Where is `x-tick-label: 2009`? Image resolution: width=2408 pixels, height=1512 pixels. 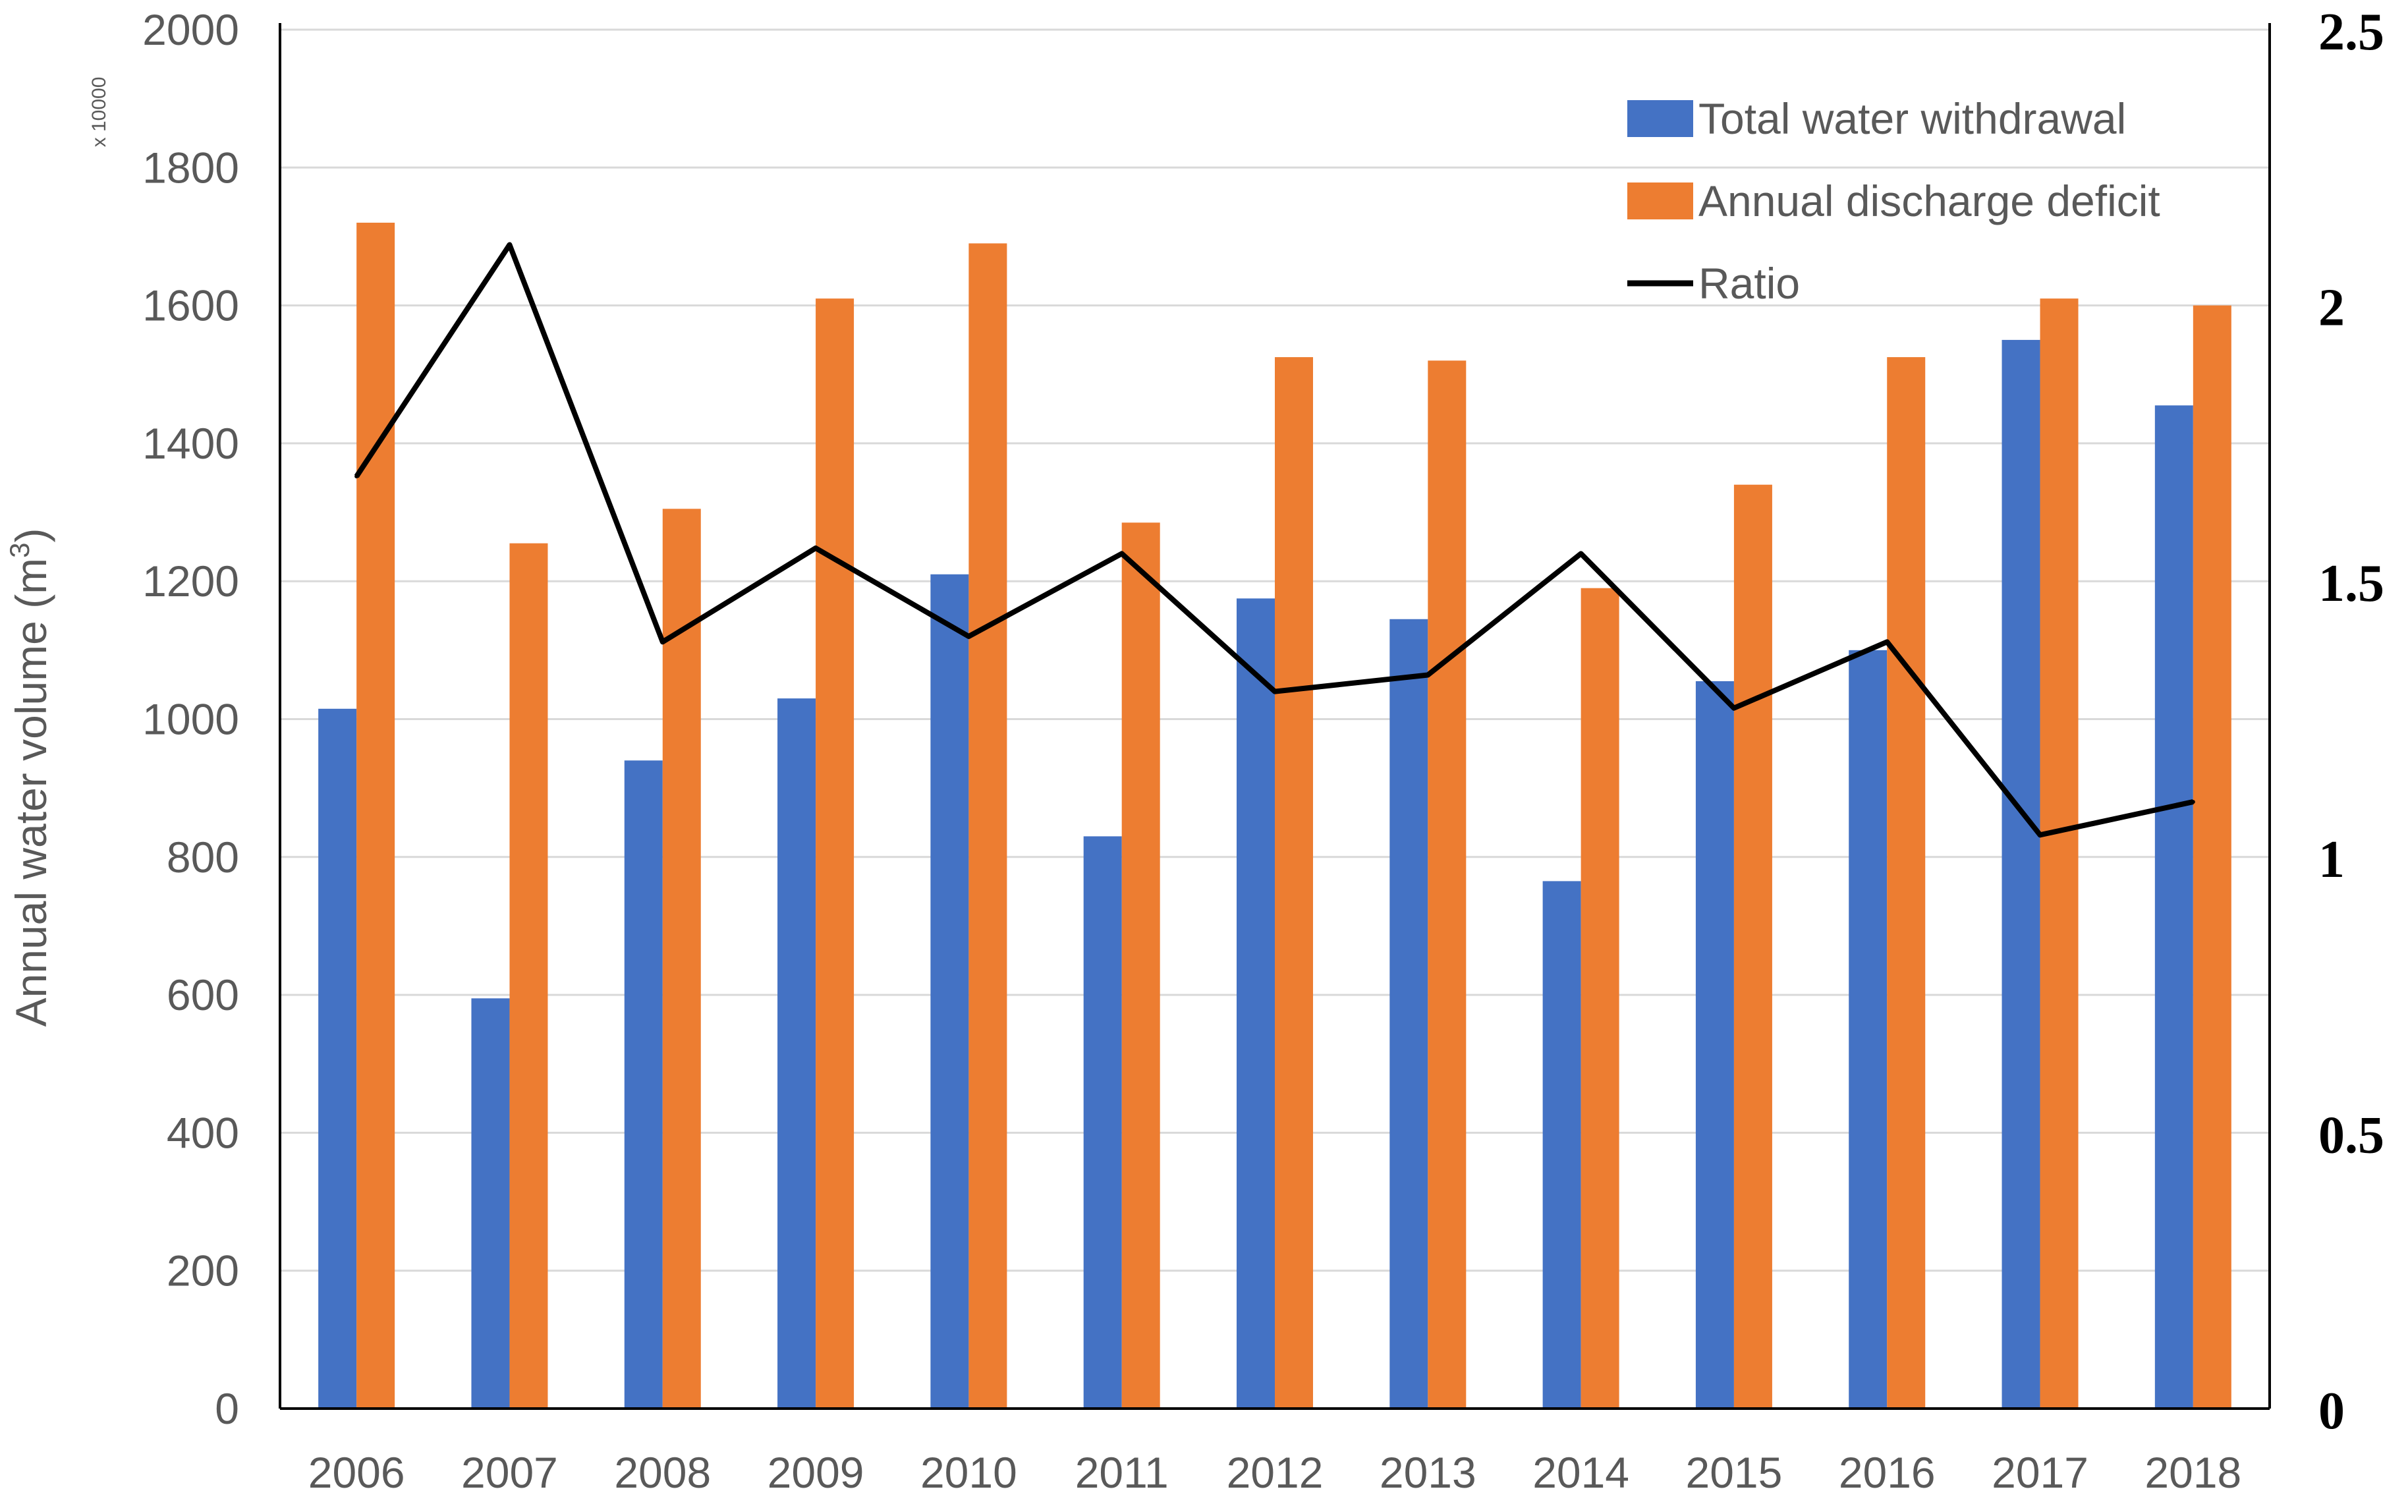
x-tick-label: 2009 is located at coordinates (816, 1472).